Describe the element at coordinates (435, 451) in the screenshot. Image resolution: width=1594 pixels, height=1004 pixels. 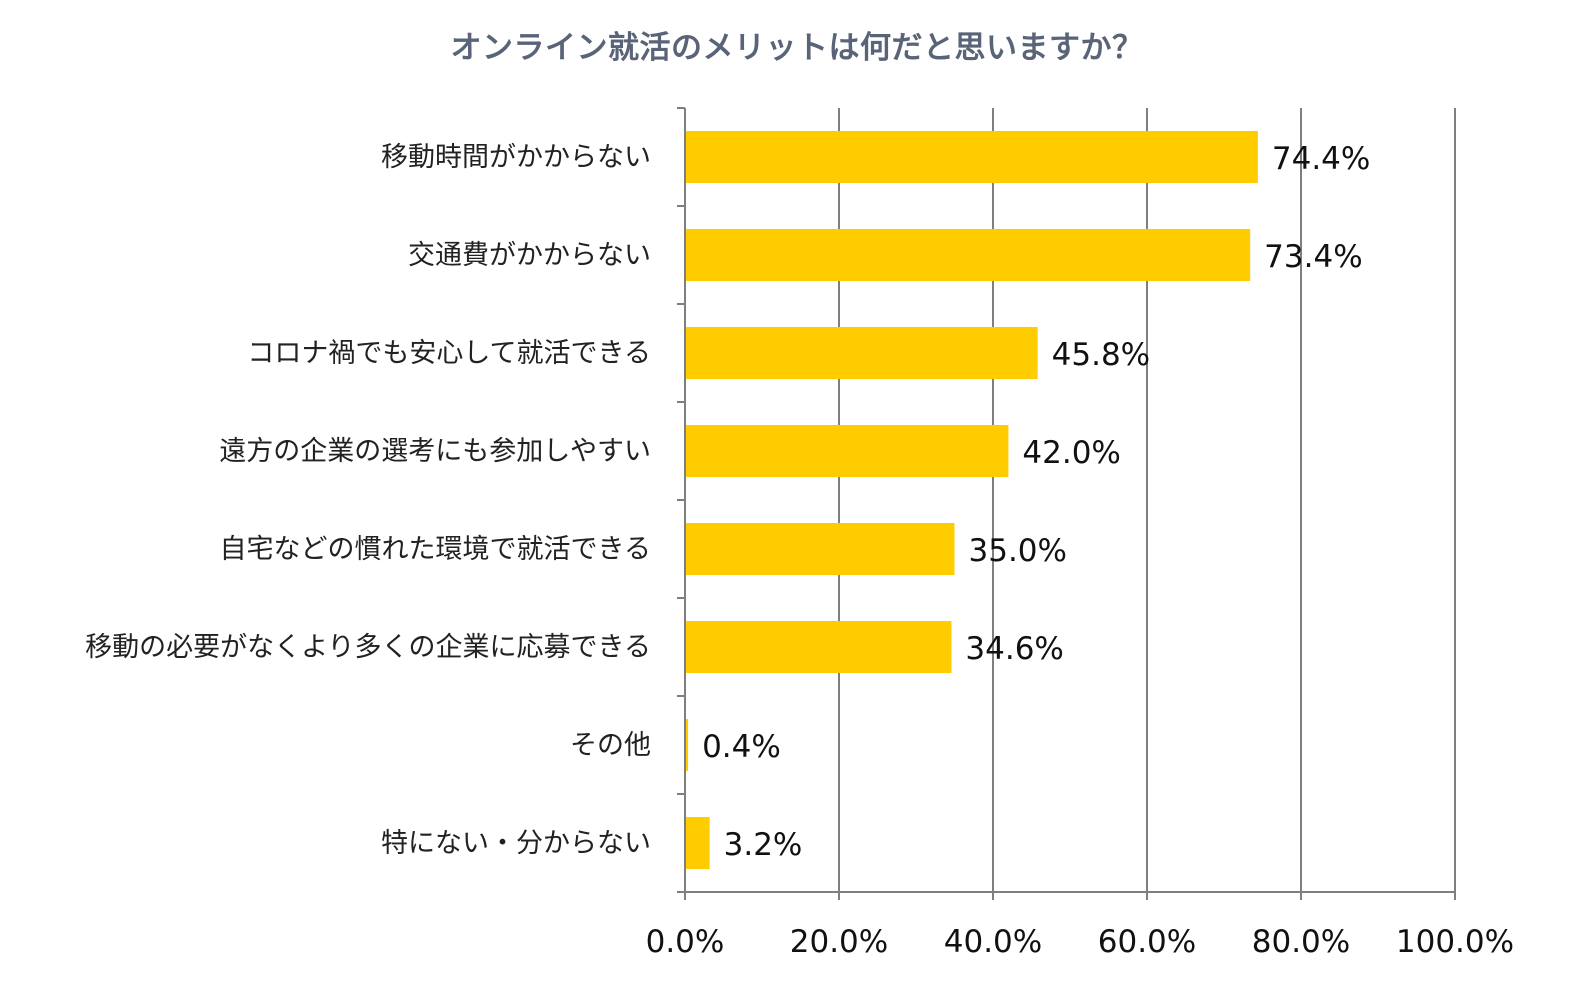
I see `category-label: 遠方の企業の選考にも参加しやすい` at that location.